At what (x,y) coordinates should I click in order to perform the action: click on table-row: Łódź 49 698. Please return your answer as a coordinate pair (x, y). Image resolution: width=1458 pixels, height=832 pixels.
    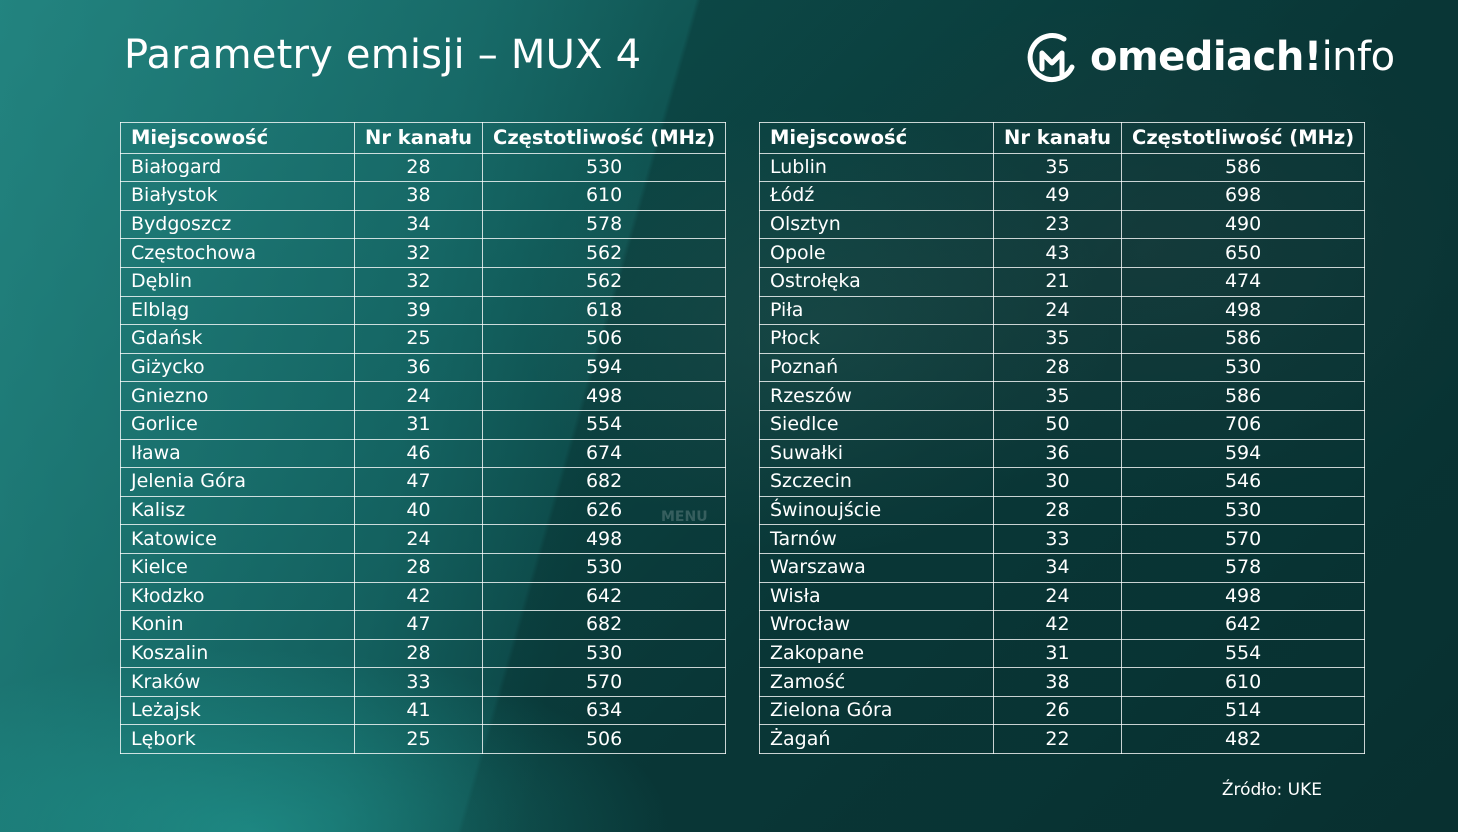
    Looking at the image, I should click on (1062, 196).